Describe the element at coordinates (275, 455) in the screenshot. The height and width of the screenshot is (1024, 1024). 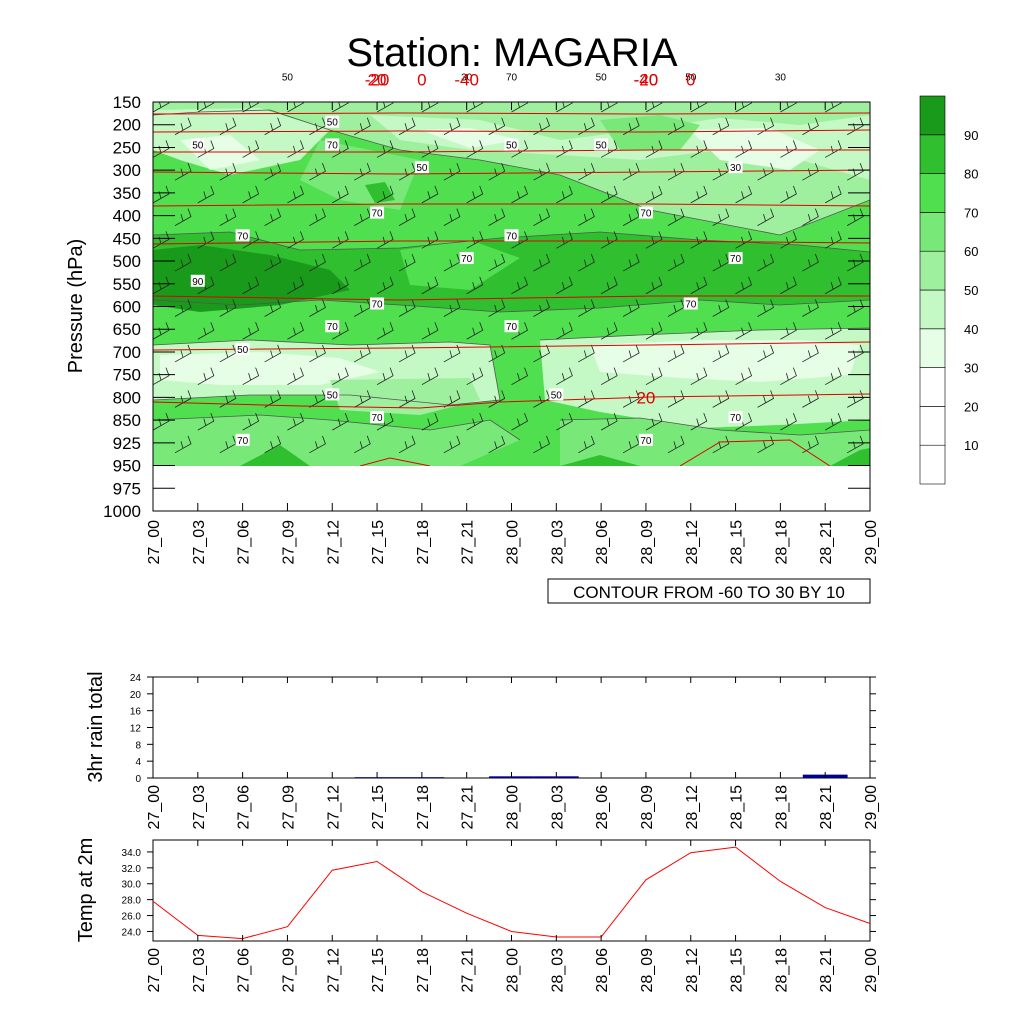
I see `humidity-area-80-90-bottom` at that location.